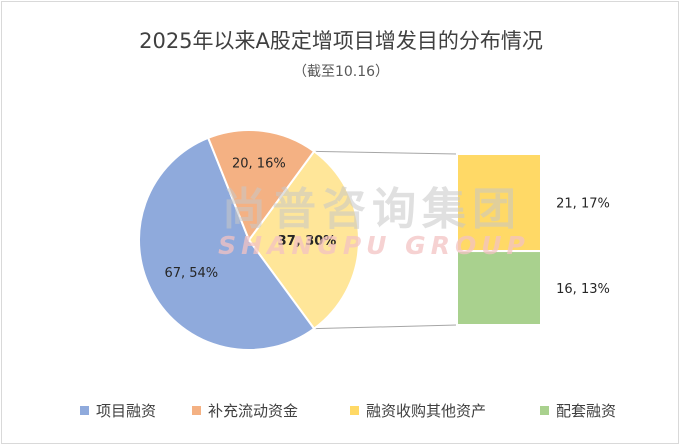 This screenshot has width=682, height=447. Describe the element at coordinates (259, 164) in the screenshot. I see `data-label: 20, 16%` at that location.